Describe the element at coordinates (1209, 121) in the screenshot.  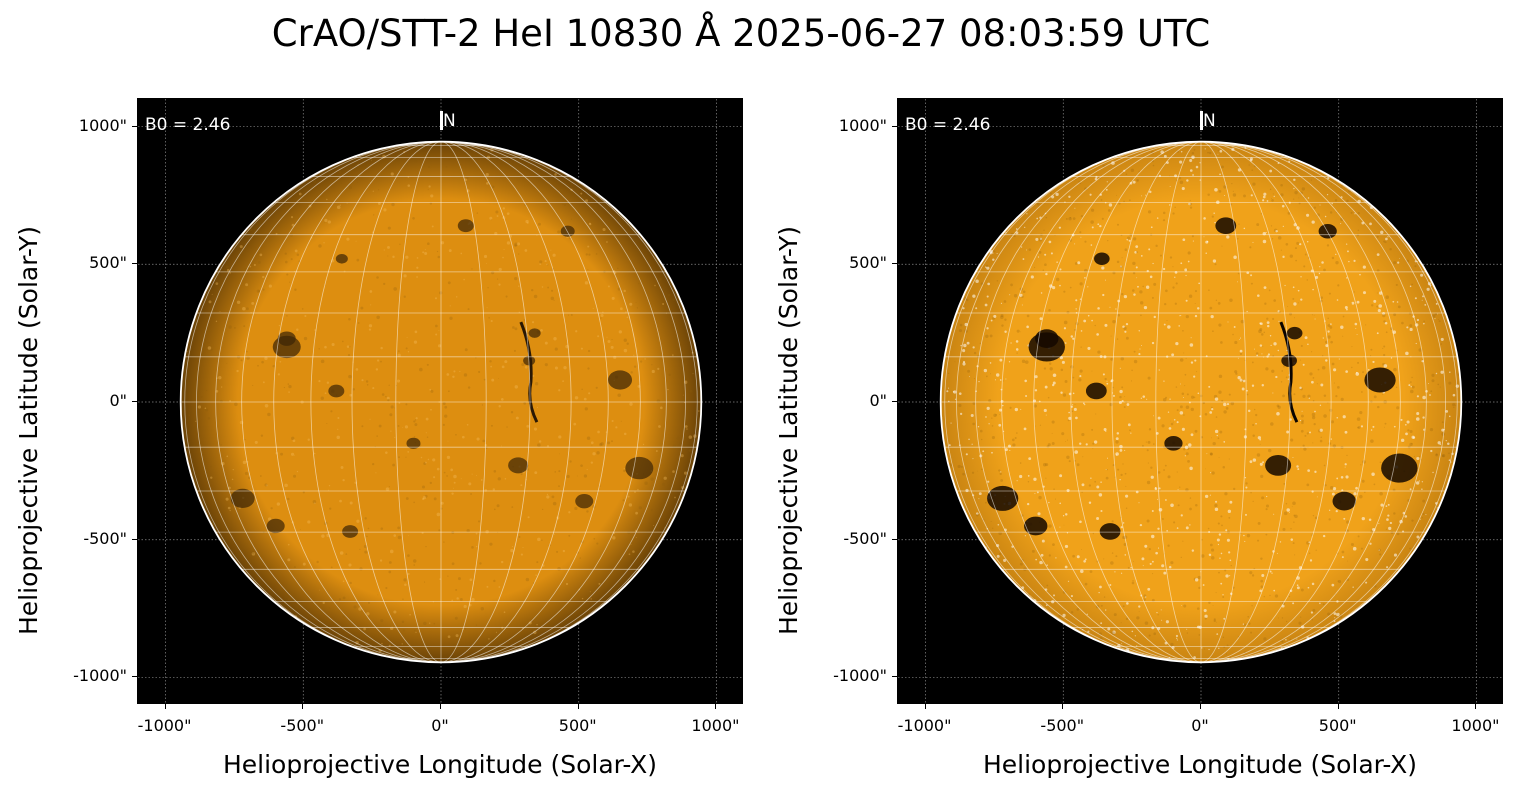
I see `north-label-right: N` at that location.